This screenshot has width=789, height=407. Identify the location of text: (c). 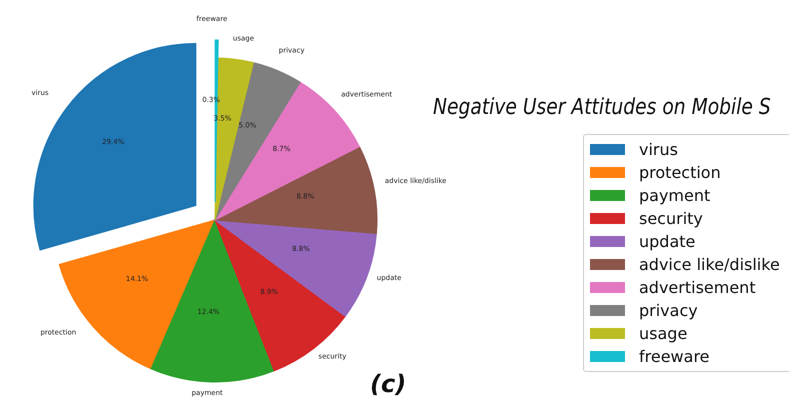
(388, 384).